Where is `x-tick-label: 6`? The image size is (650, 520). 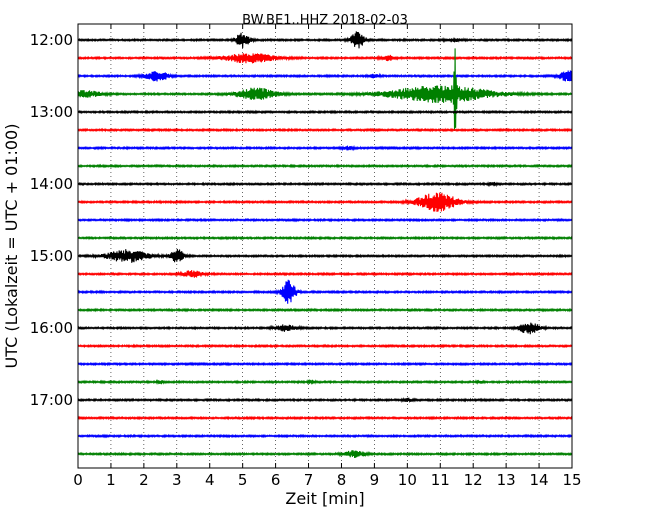
x-tick-label: 6 is located at coordinates (276, 480).